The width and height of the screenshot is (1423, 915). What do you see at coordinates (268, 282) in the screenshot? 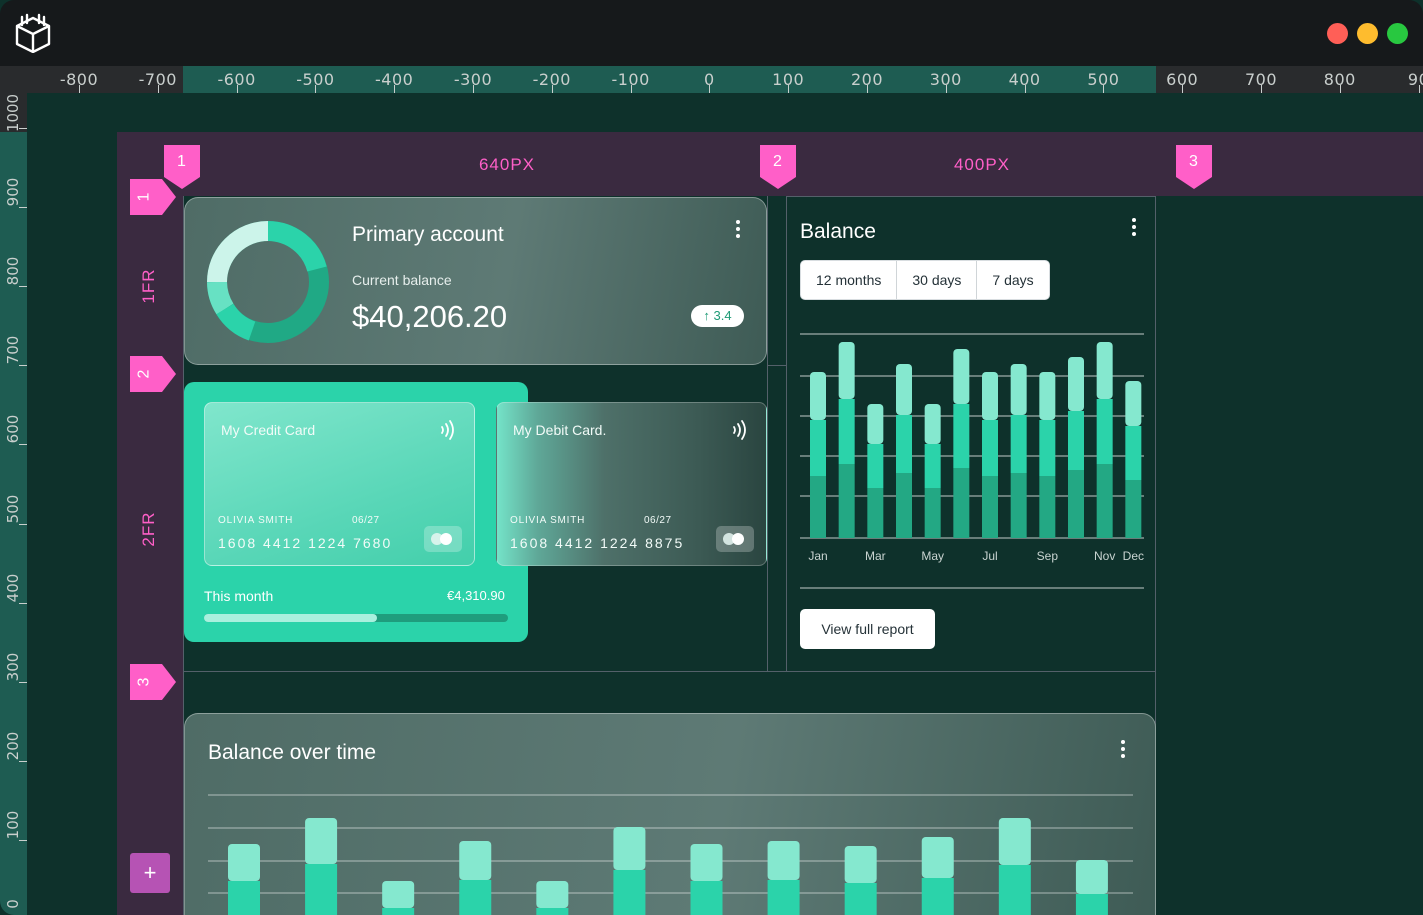
I see `balance-donut-chart` at bounding box center [268, 282].